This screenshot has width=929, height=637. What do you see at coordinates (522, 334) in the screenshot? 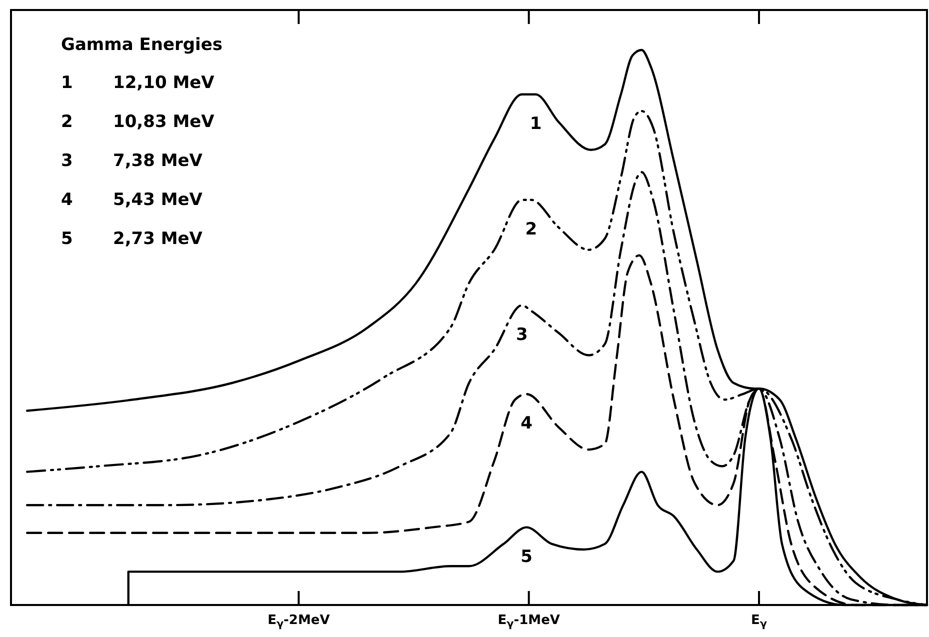
I see `annotation: 3` at bounding box center [522, 334].